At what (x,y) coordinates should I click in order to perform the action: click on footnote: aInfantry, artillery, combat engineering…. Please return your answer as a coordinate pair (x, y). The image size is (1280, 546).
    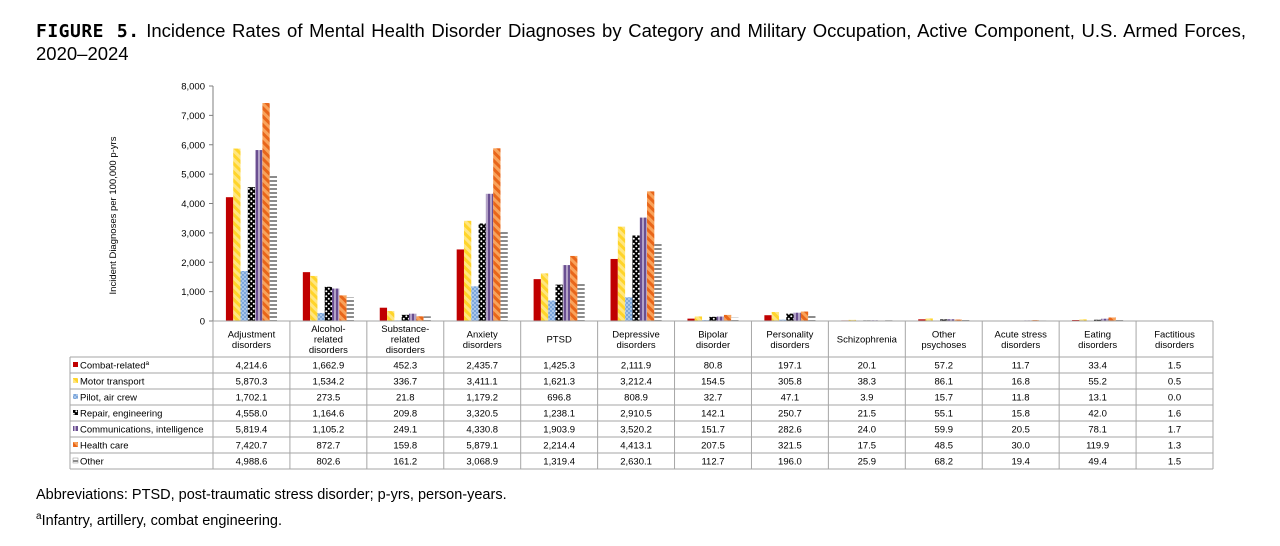
    Looking at the image, I should click on (159, 519).